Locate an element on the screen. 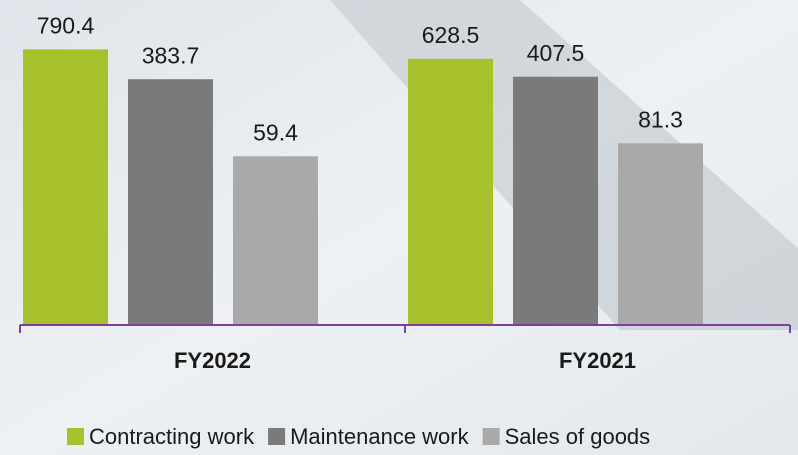 The image size is (798, 455). value-label: 59.4 is located at coordinates (275, 132).